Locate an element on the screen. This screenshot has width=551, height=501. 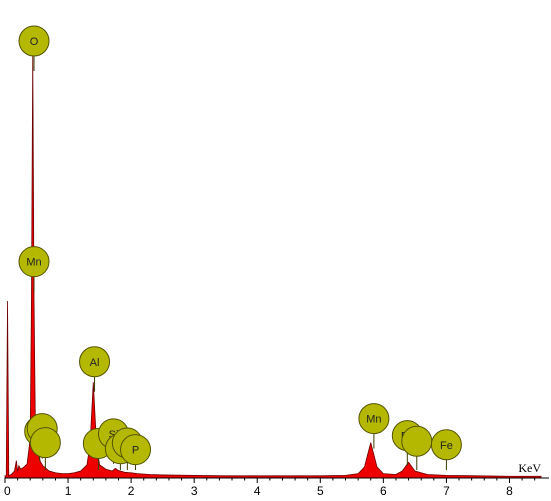
x-tick-label: 2 is located at coordinates (131, 491).